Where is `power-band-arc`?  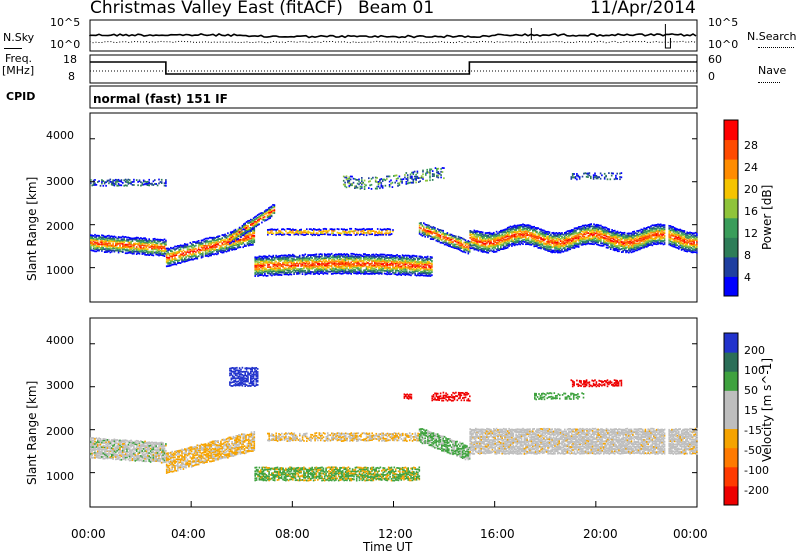
power-band-arc is located at coordinates (252, 224).